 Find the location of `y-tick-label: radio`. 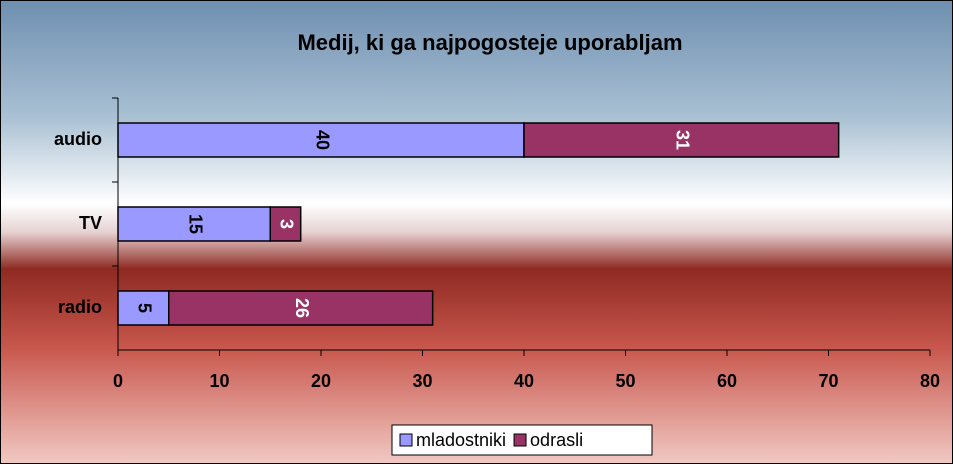

y-tick-label: radio is located at coordinates (80, 307).